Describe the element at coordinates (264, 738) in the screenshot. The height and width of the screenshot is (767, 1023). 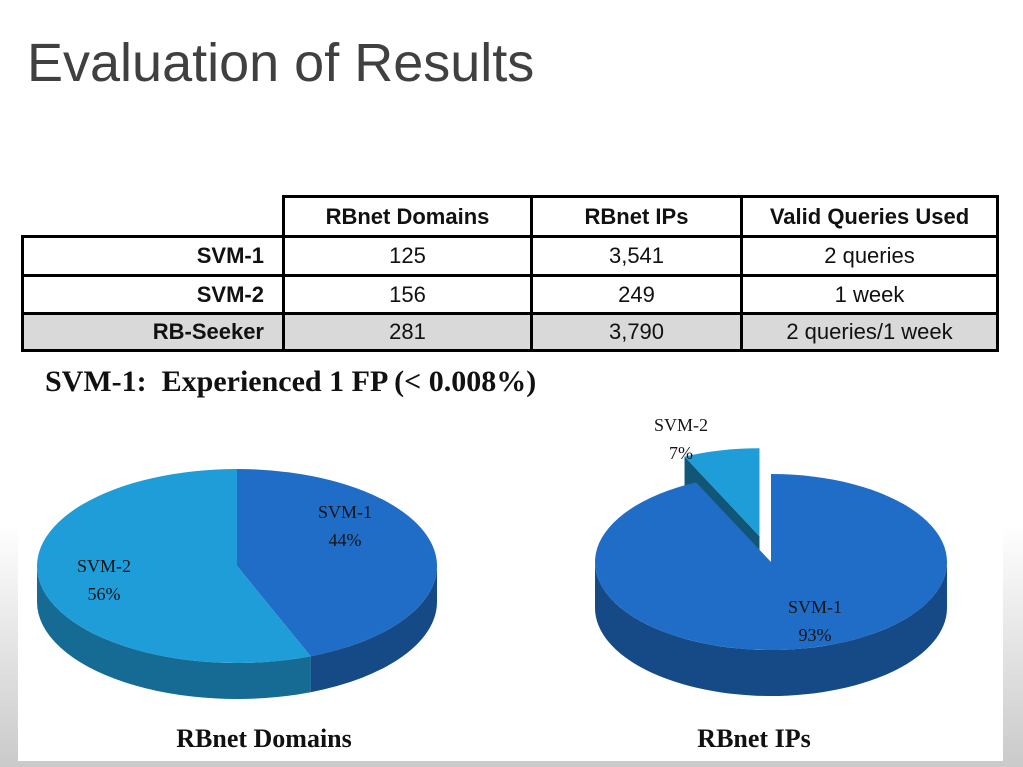
I see `chart-title-rbnet-domains: RBnet Domains` at that location.